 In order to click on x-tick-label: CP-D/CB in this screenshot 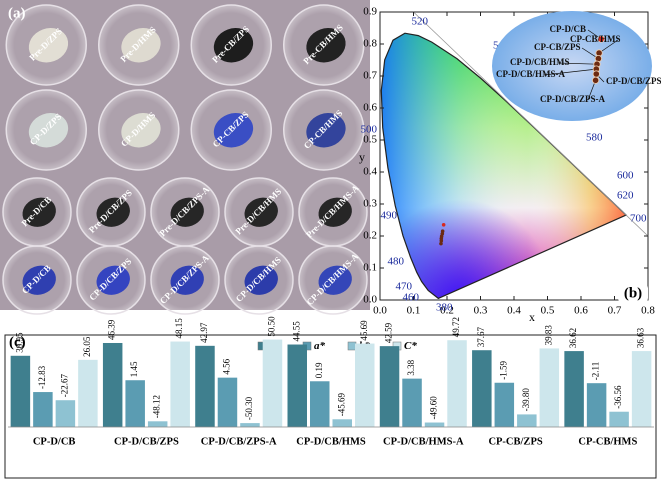, I will do `click(54, 441)`.